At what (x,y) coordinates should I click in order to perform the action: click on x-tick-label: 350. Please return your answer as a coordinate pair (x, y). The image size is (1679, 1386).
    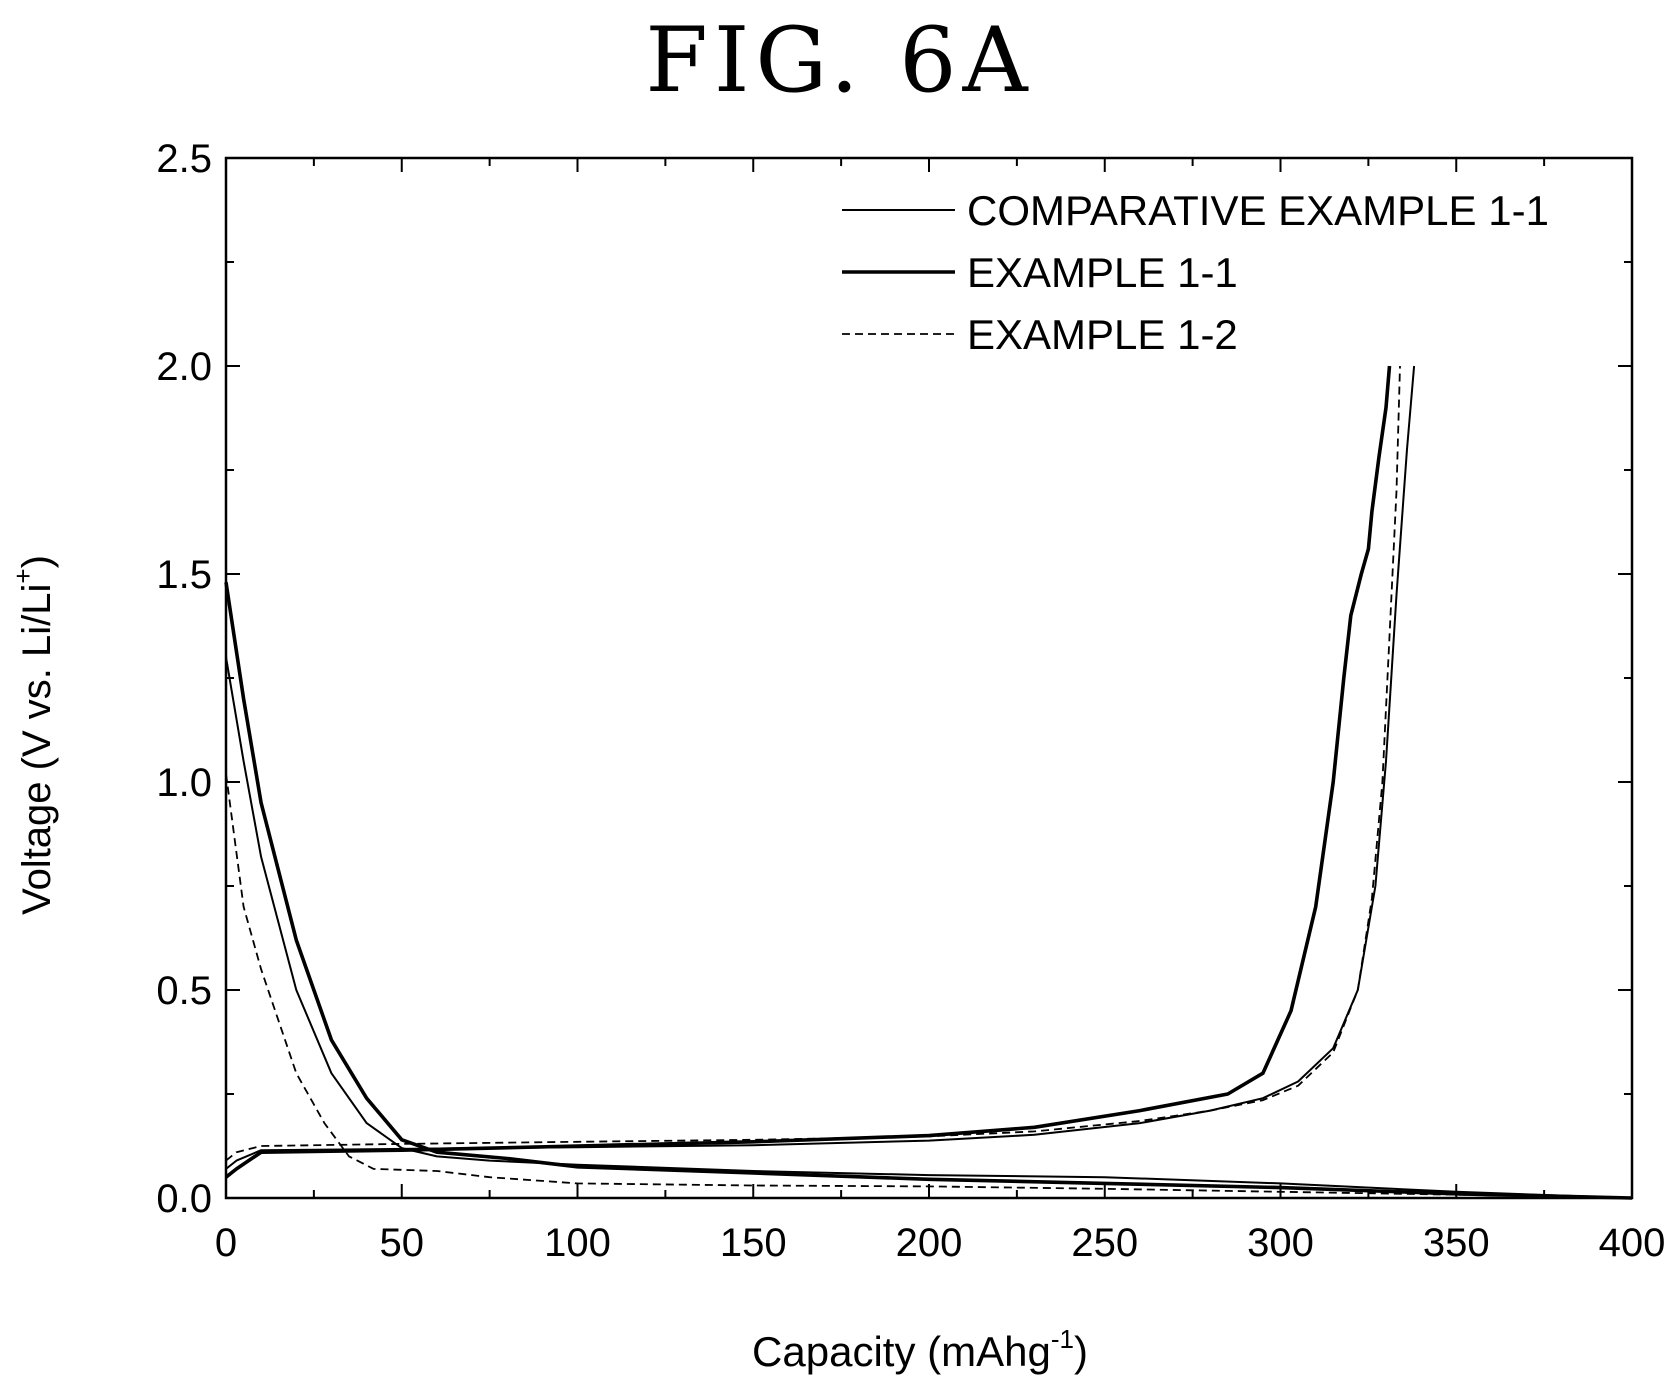
    Looking at the image, I should click on (1456, 1243).